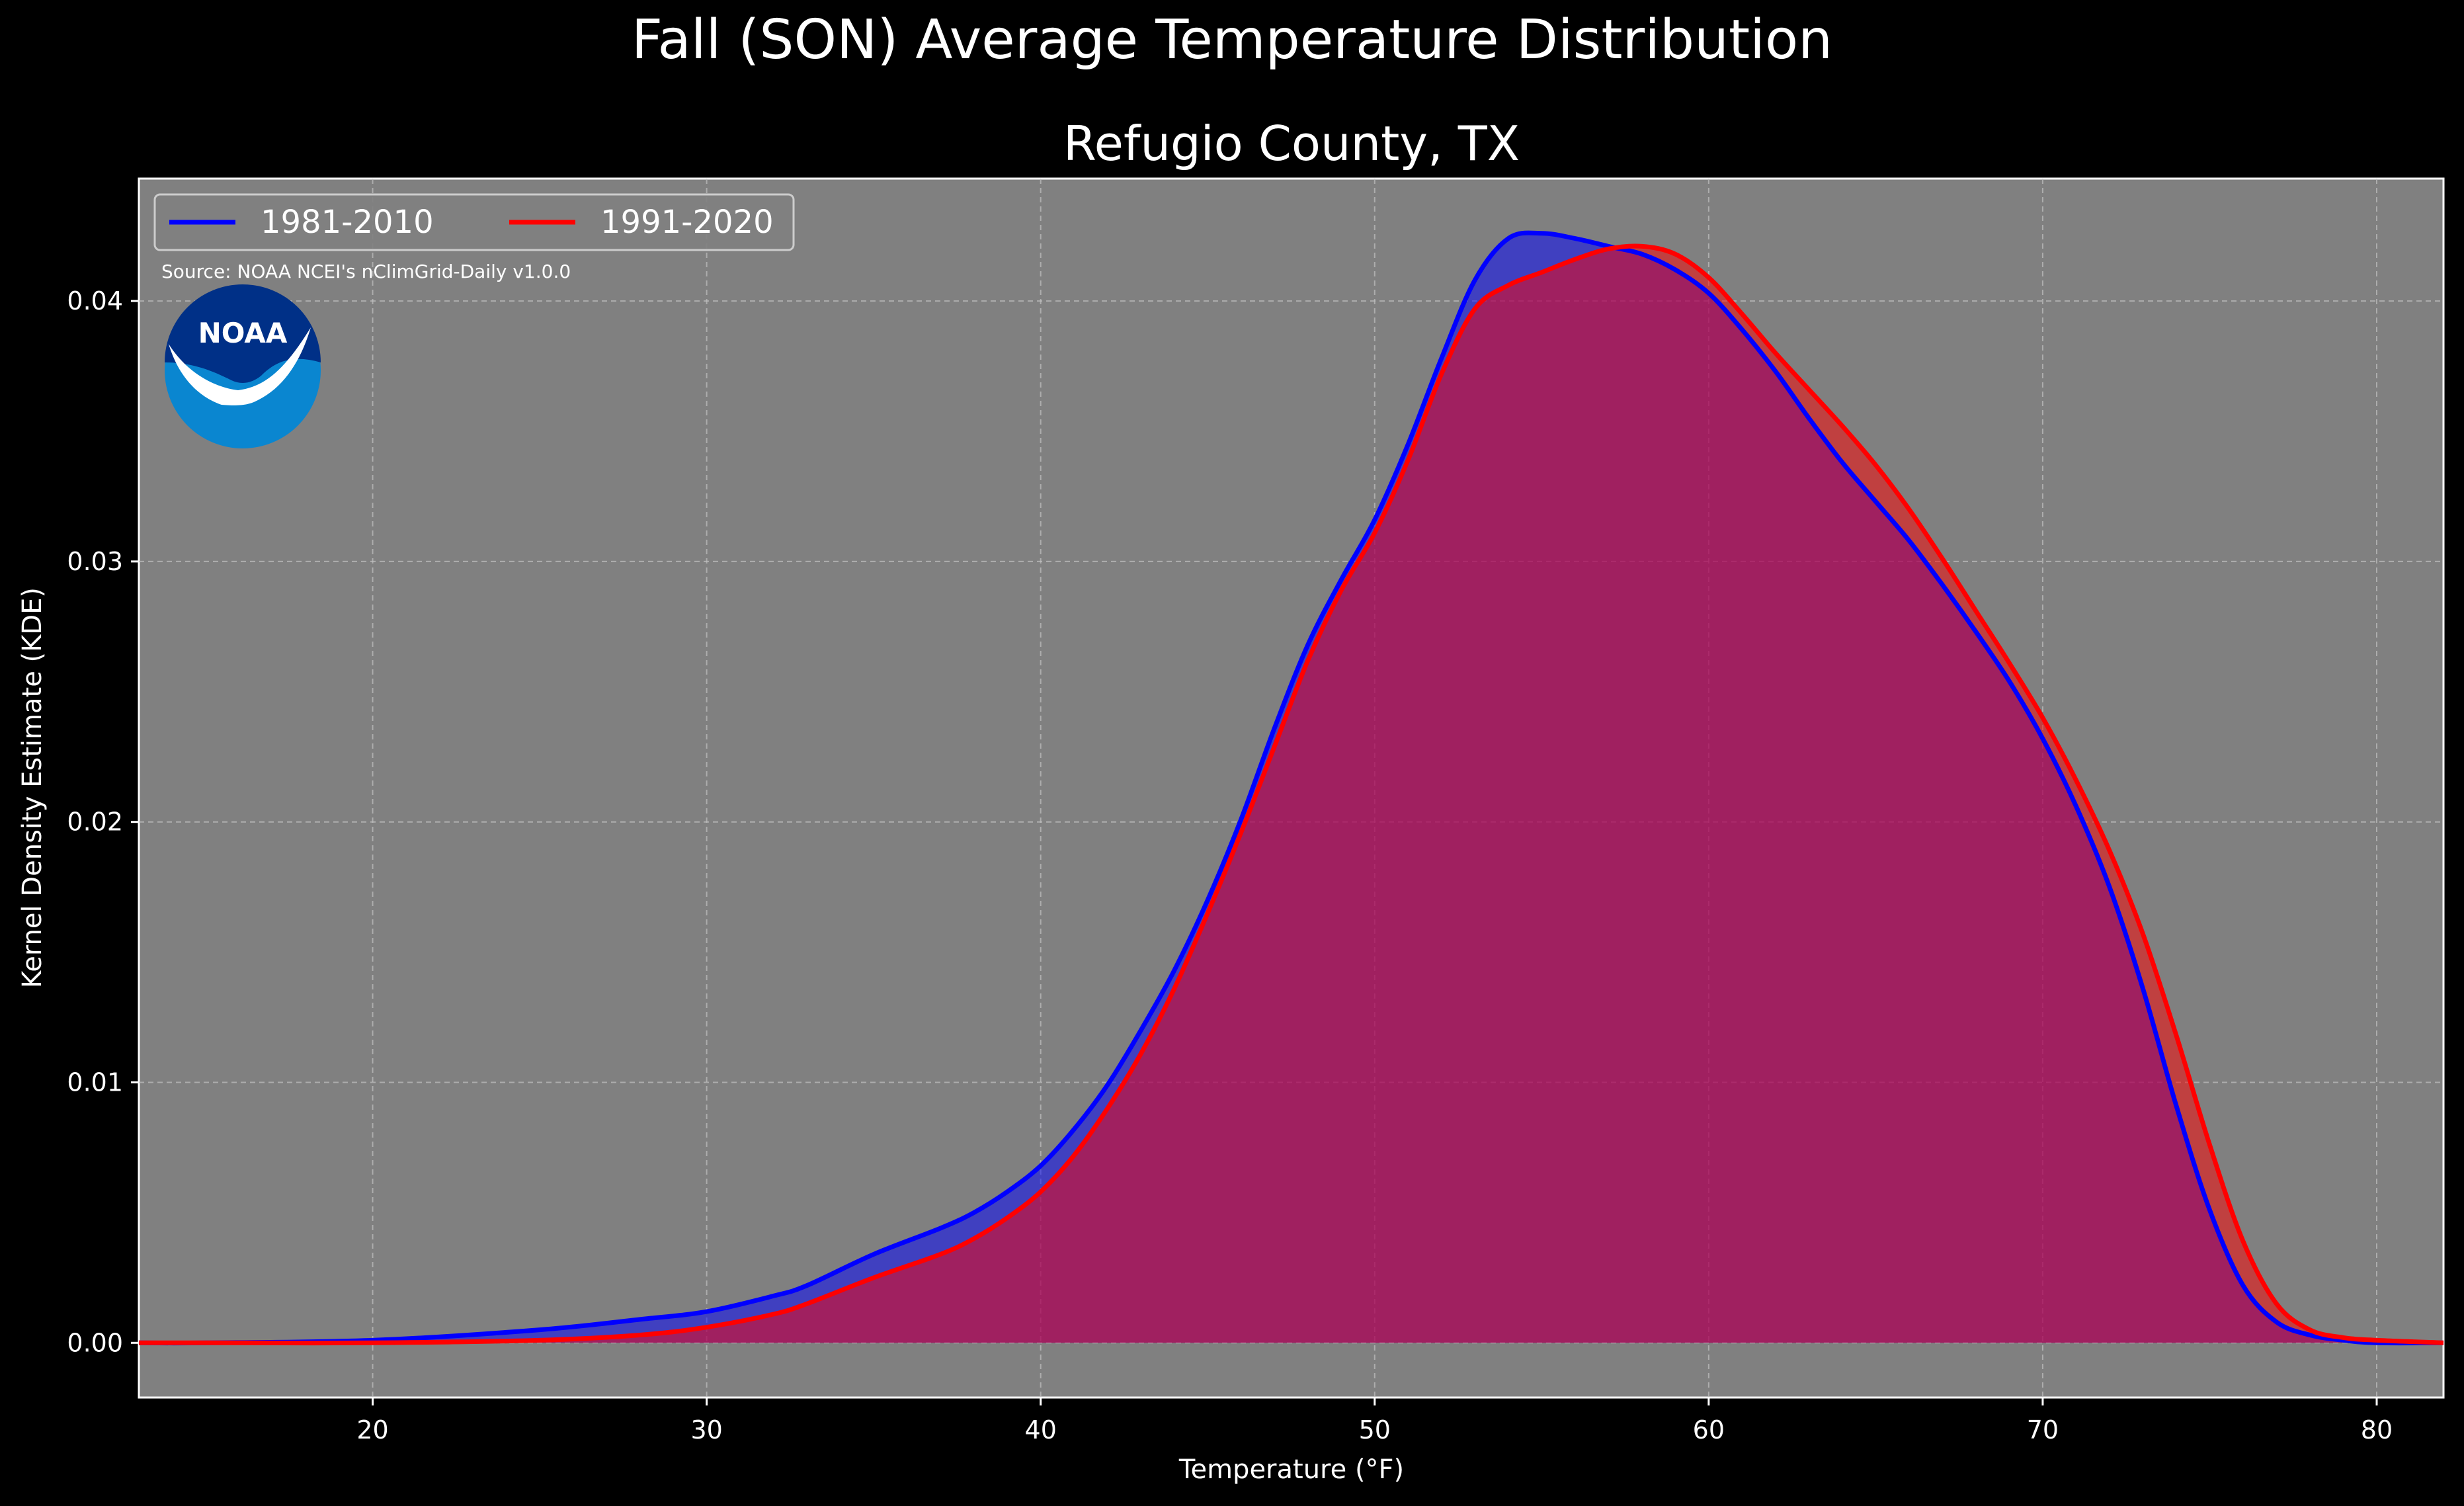 The width and height of the screenshot is (2464, 1506). What do you see at coordinates (95, 1342) in the screenshot?
I see `y-tick-label: 0.00` at bounding box center [95, 1342].